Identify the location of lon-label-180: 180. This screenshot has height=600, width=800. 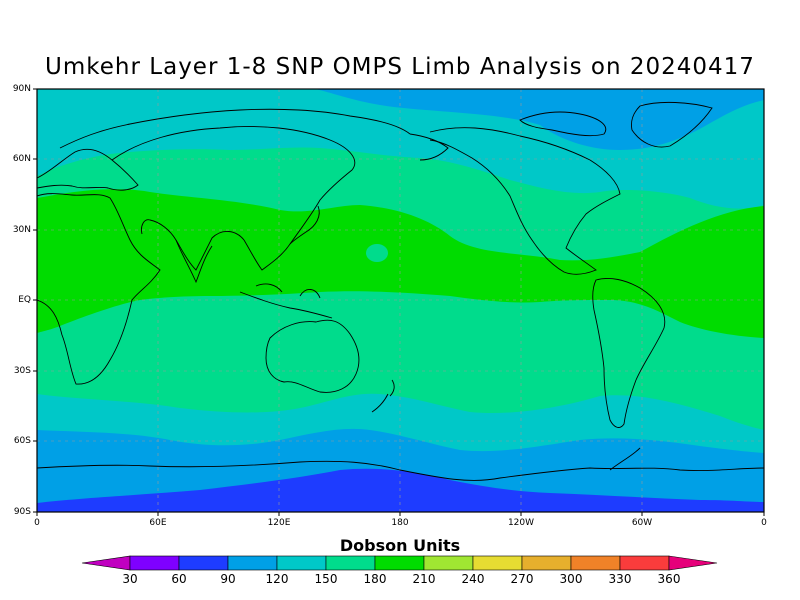
(400, 523).